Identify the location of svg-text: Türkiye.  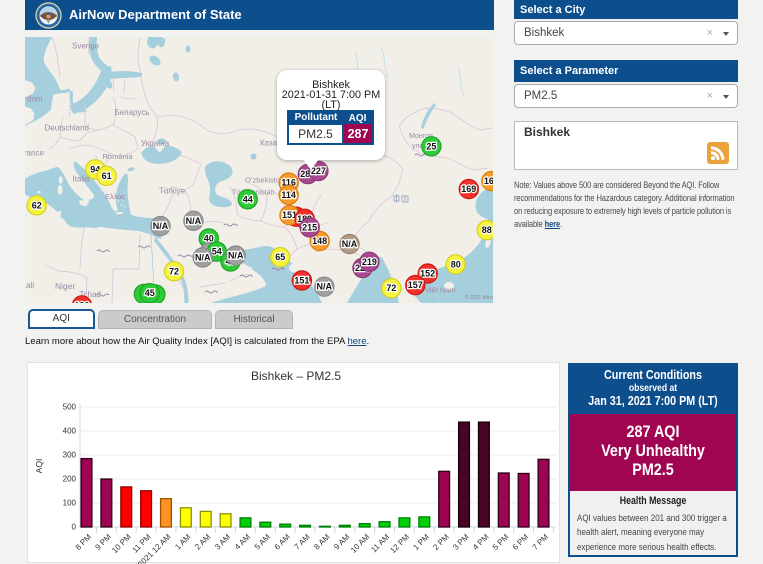
(172, 191).